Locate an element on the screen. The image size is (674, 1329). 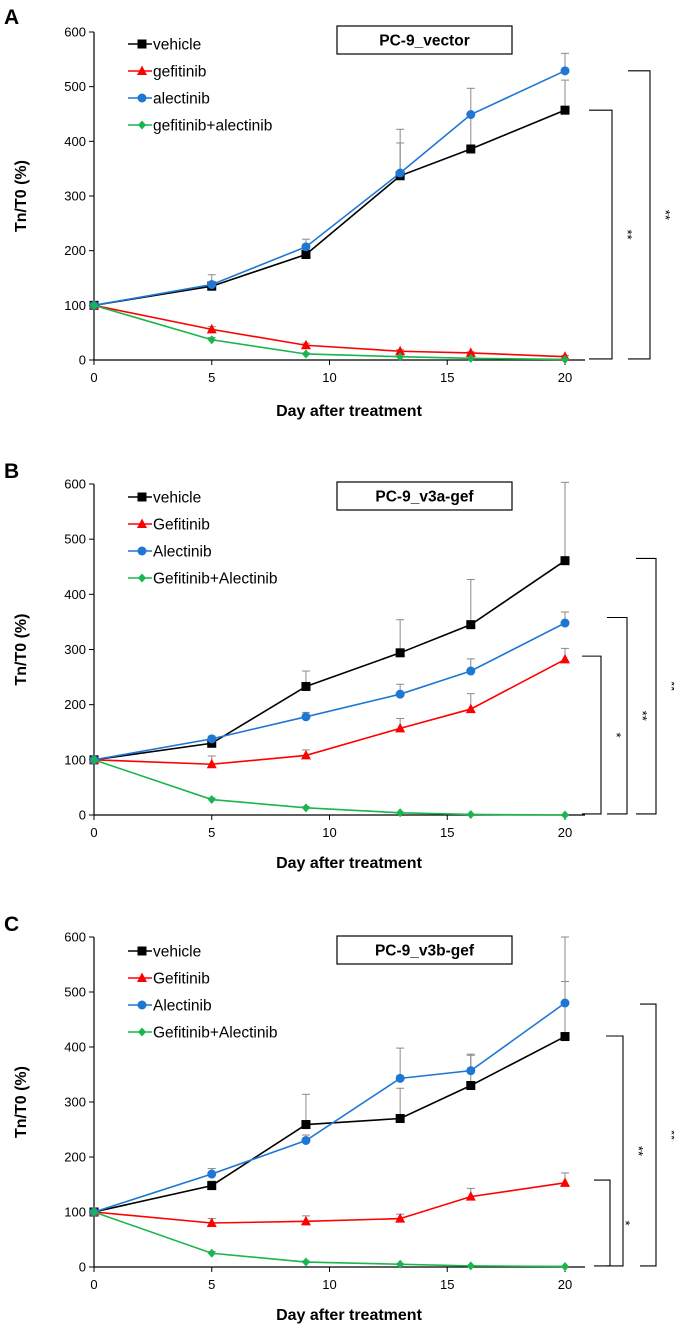
legend-entry: Gefitinib+Alectinib is located at coordinates (203, 579).